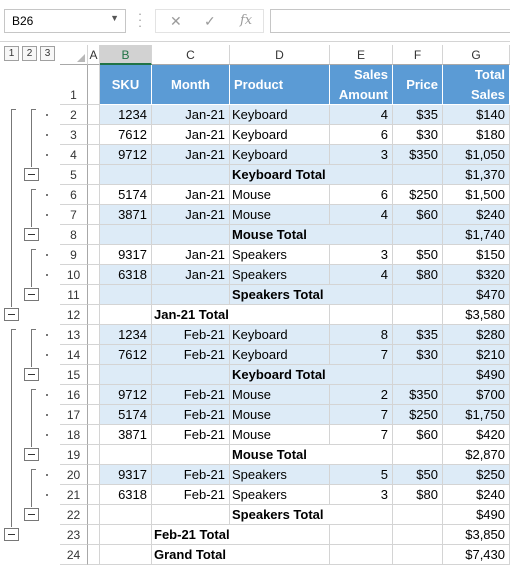  Describe the element at coordinates (126, 155) in the screenshot. I see `sku-cell: 9712` at that location.